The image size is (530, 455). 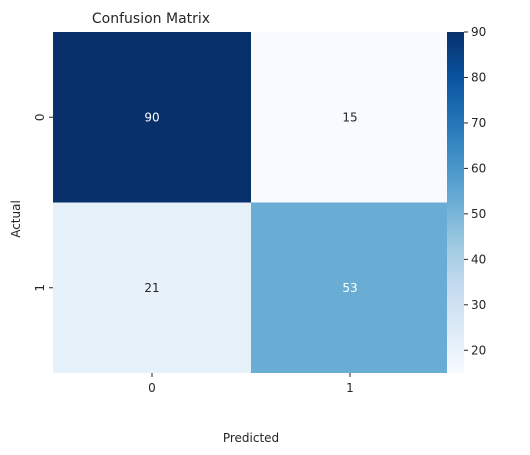 I want to click on colorbar-tick-label: 50, so click(x=478, y=214).